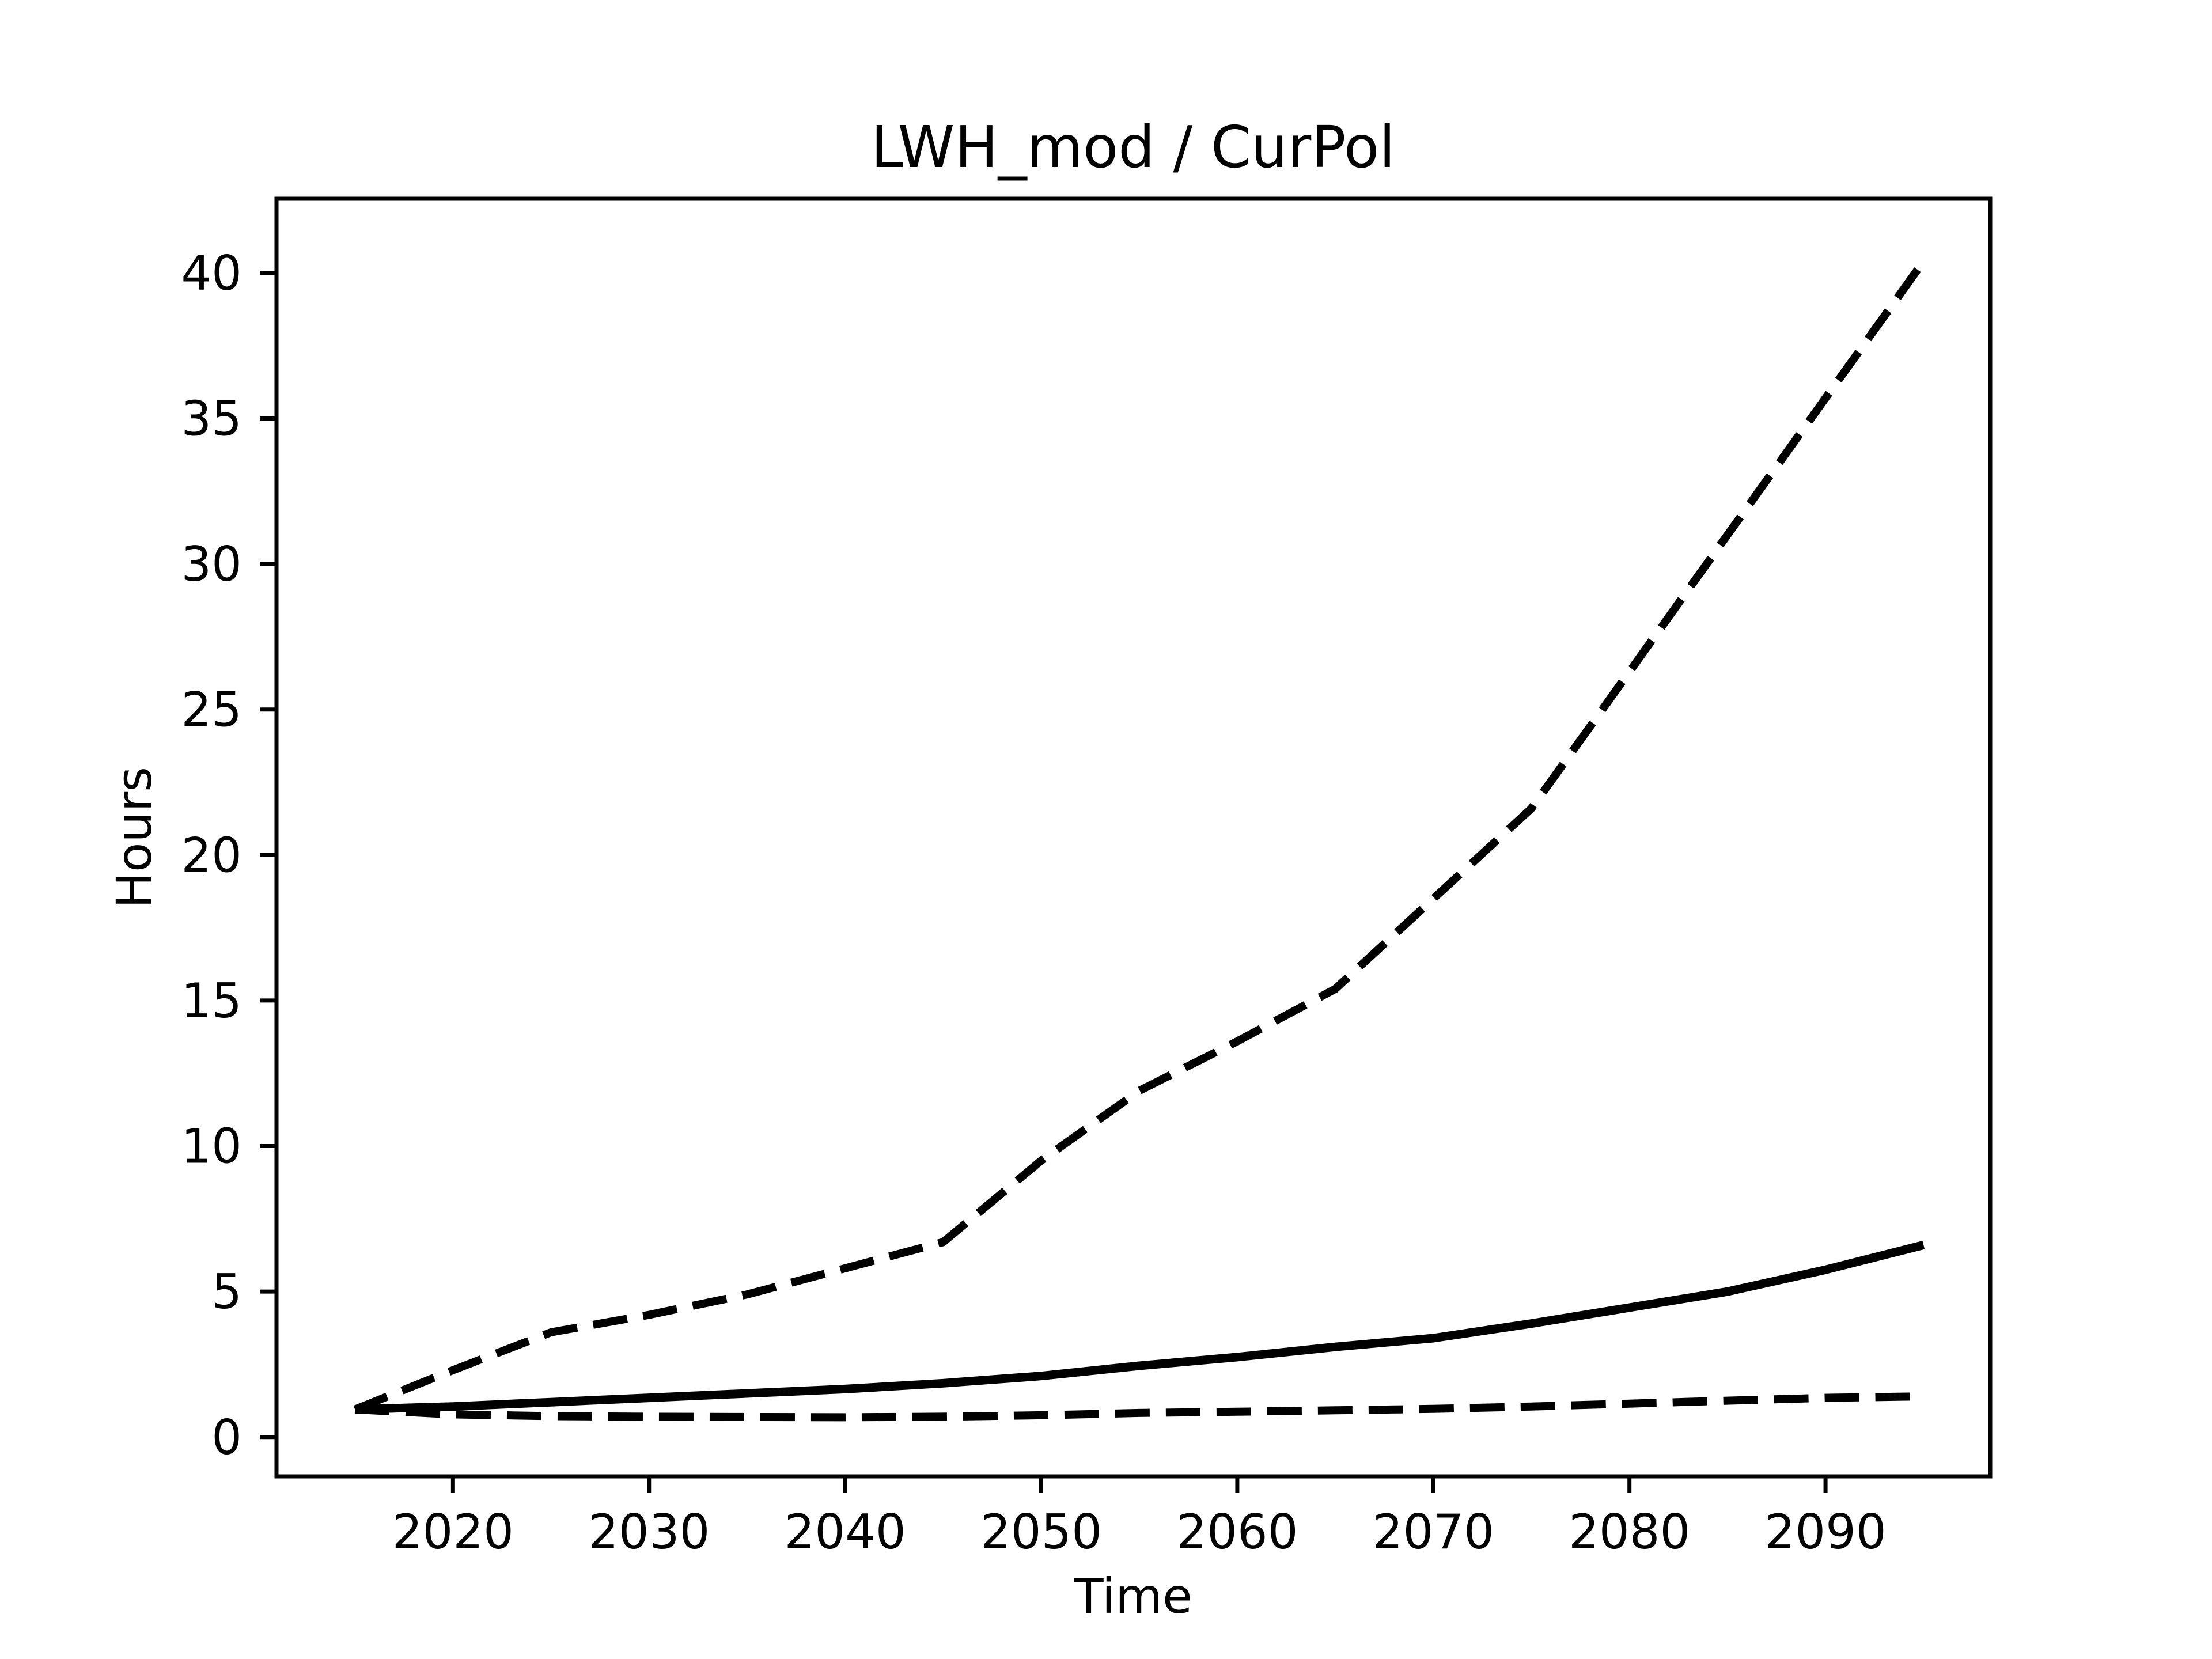 The height and width of the screenshot is (1659, 2212). Describe the element at coordinates (1629, 1532) in the screenshot. I see `x-tick-label: 2080` at that location.